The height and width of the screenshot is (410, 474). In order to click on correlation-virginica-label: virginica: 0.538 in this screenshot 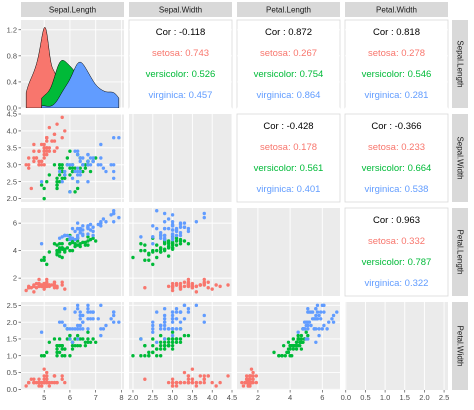, I will do `click(397, 189)`.